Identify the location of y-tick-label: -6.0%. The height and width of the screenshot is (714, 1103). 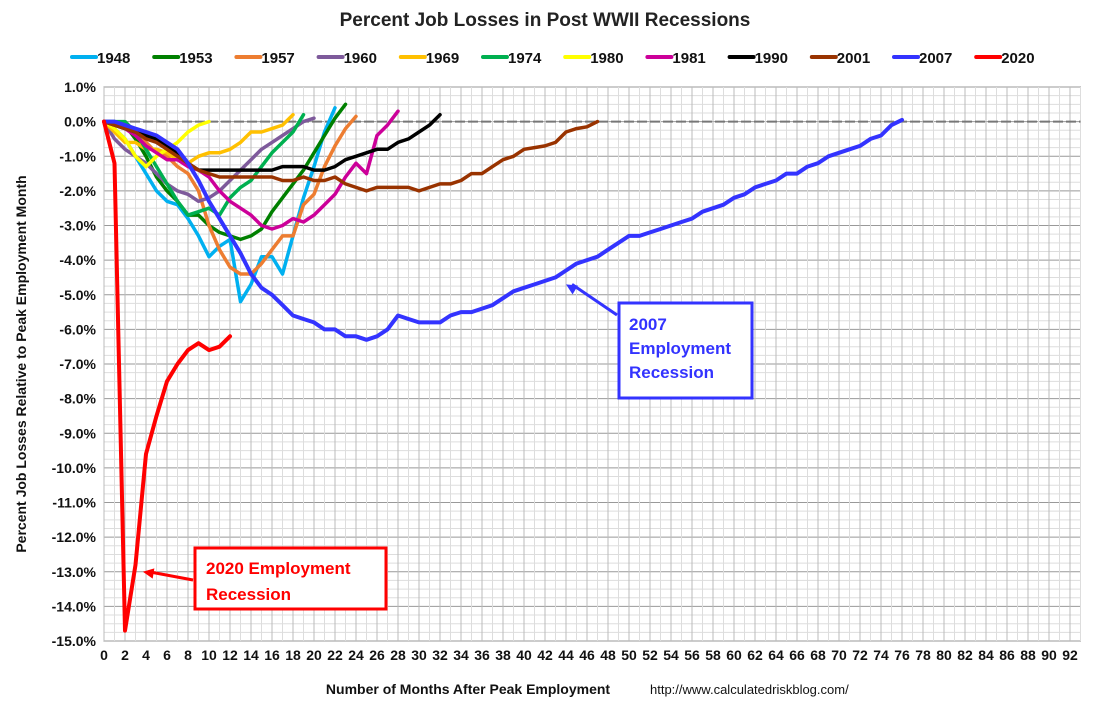
(77, 329).